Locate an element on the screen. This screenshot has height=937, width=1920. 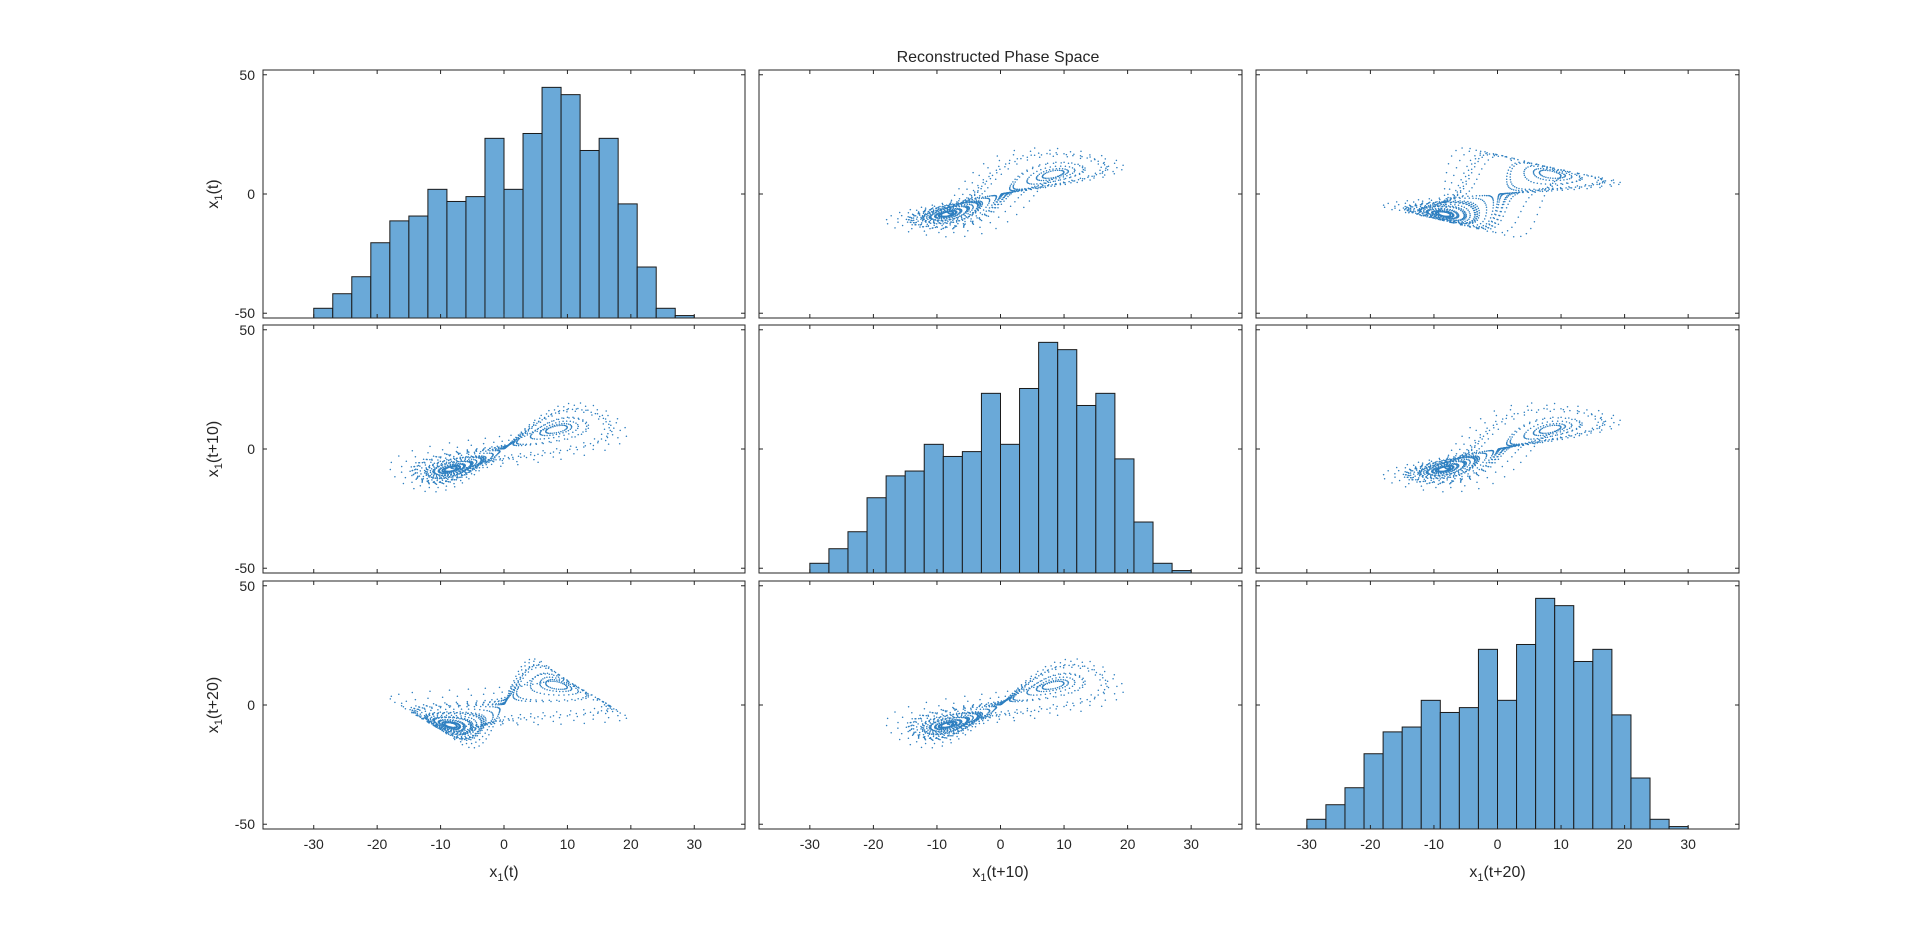
figure-title: Reconstructed Phase Space is located at coordinates (998, 57).